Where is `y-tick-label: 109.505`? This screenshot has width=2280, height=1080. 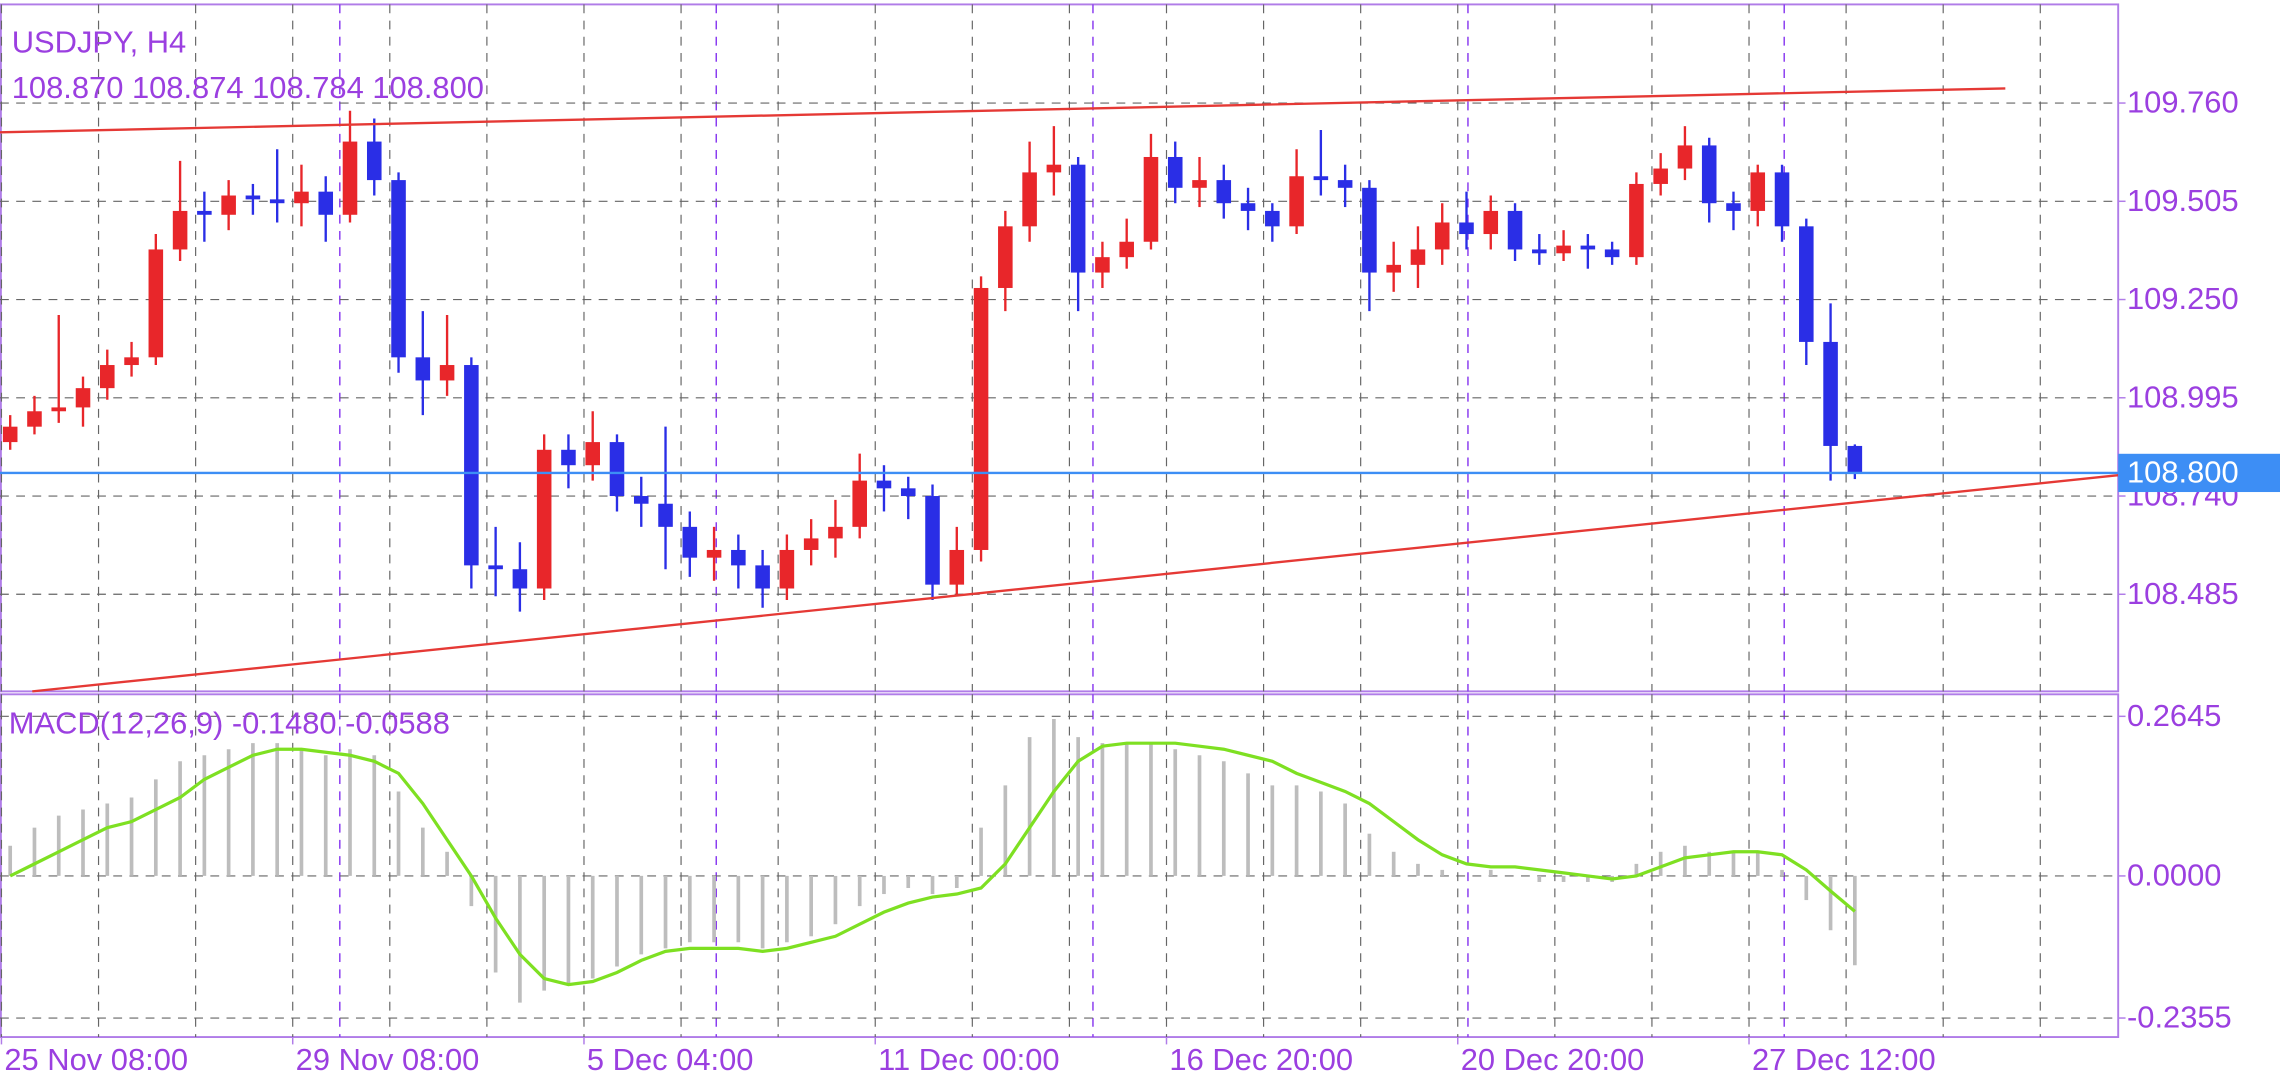
y-tick-label: 109.505 is located at coordinates (2183, 200).